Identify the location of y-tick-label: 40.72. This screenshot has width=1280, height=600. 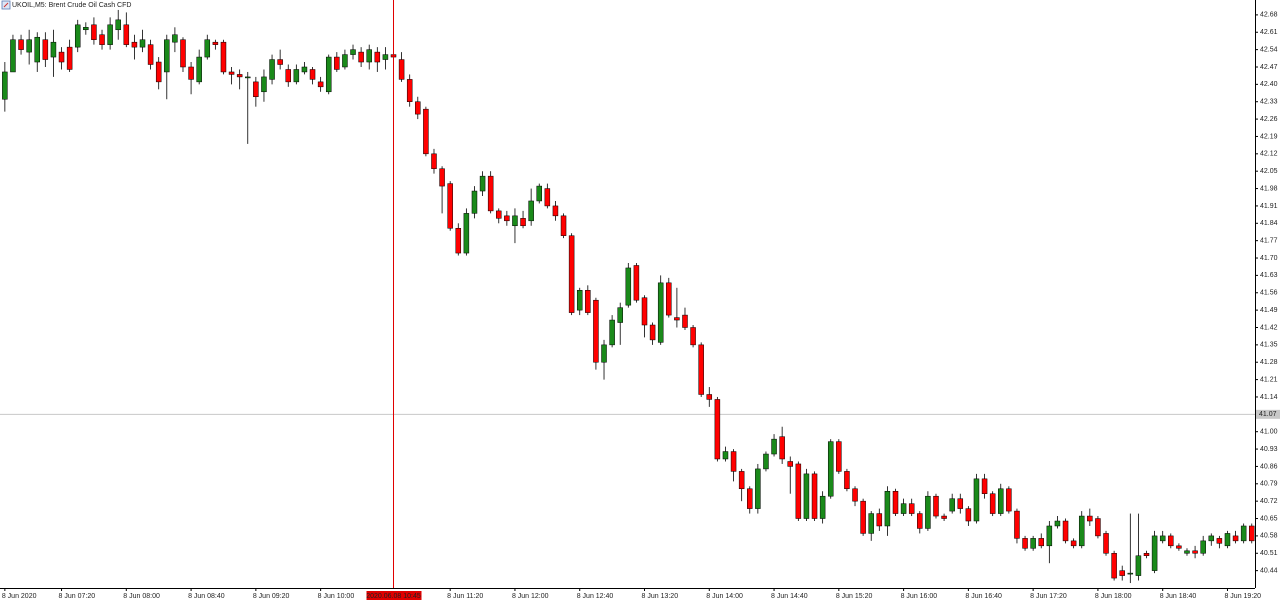
(1269, 501).